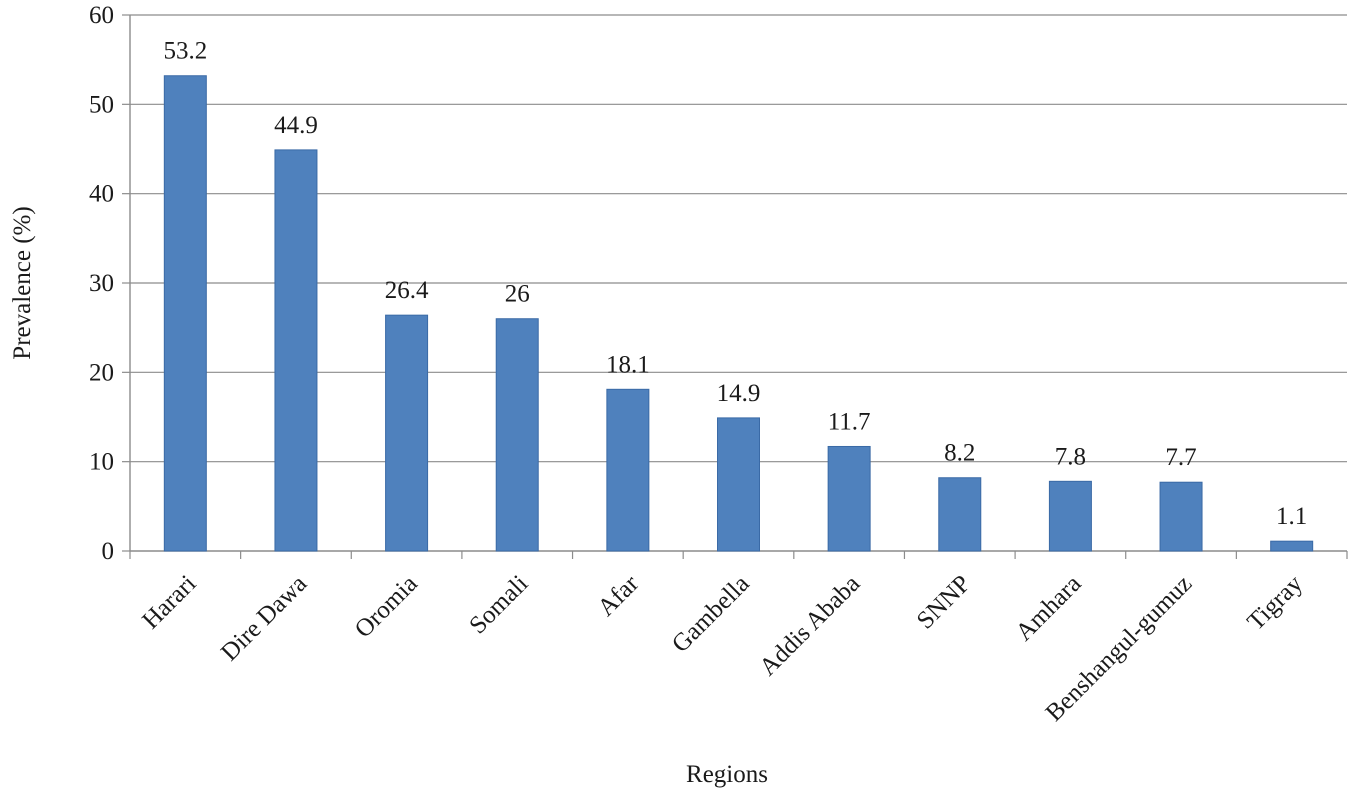  I want to click on y-tick-label: 10, so click(101, 462).